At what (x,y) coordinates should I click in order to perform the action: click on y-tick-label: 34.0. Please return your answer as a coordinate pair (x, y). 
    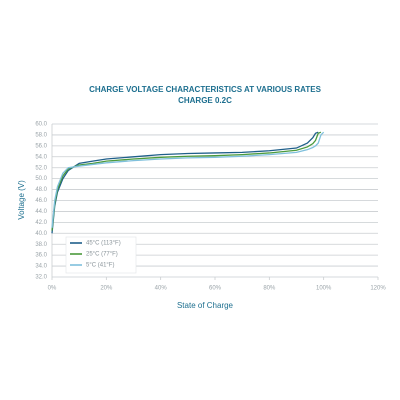
    Looking at the image, I should click on (41, 267).